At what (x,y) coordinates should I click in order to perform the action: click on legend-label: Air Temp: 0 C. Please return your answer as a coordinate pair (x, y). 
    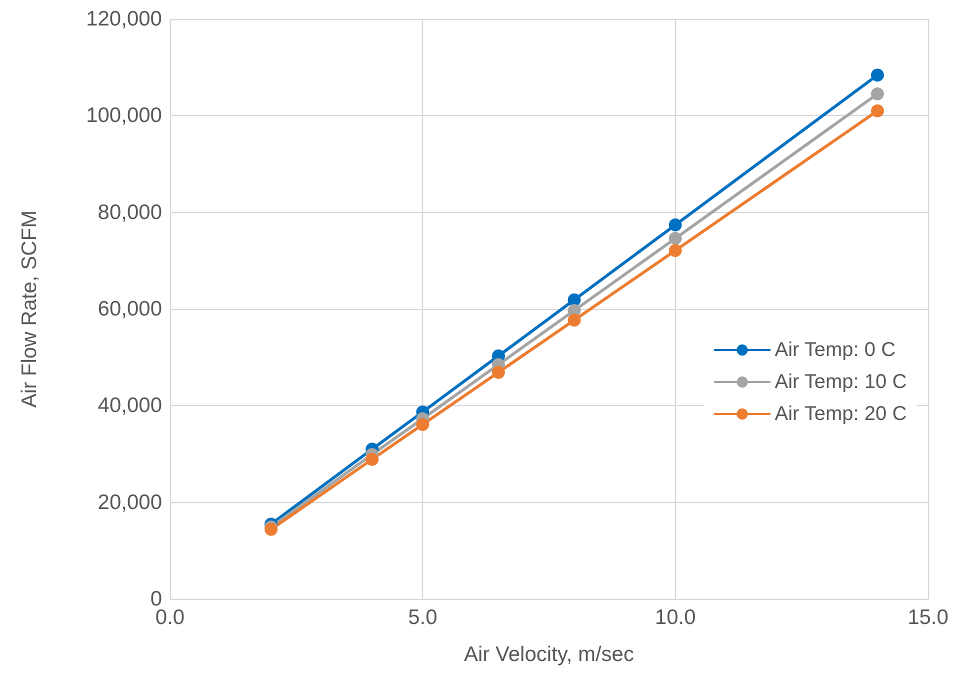
    Looking at the image, I should click on (835, 350).